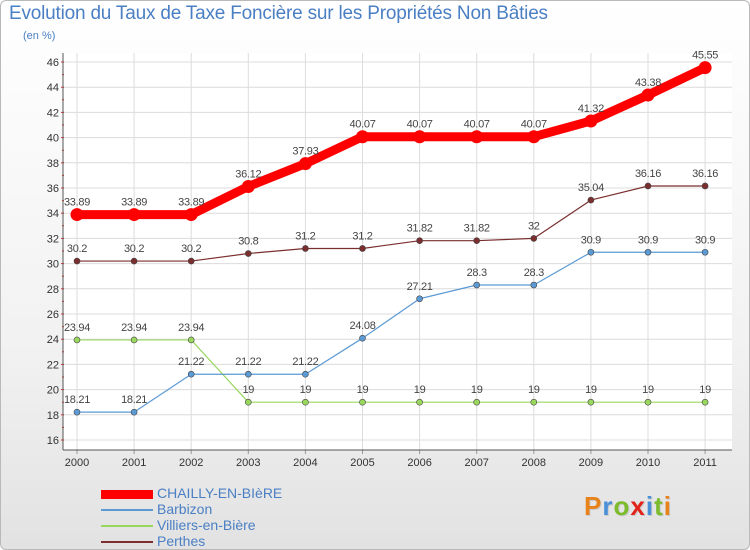 The width and height of the screenshot is (750, 550). What do you see at coordinates (476, 463) in the screenshot?
I see `x-tick-label: 2007` at bounding box center [476, 463].